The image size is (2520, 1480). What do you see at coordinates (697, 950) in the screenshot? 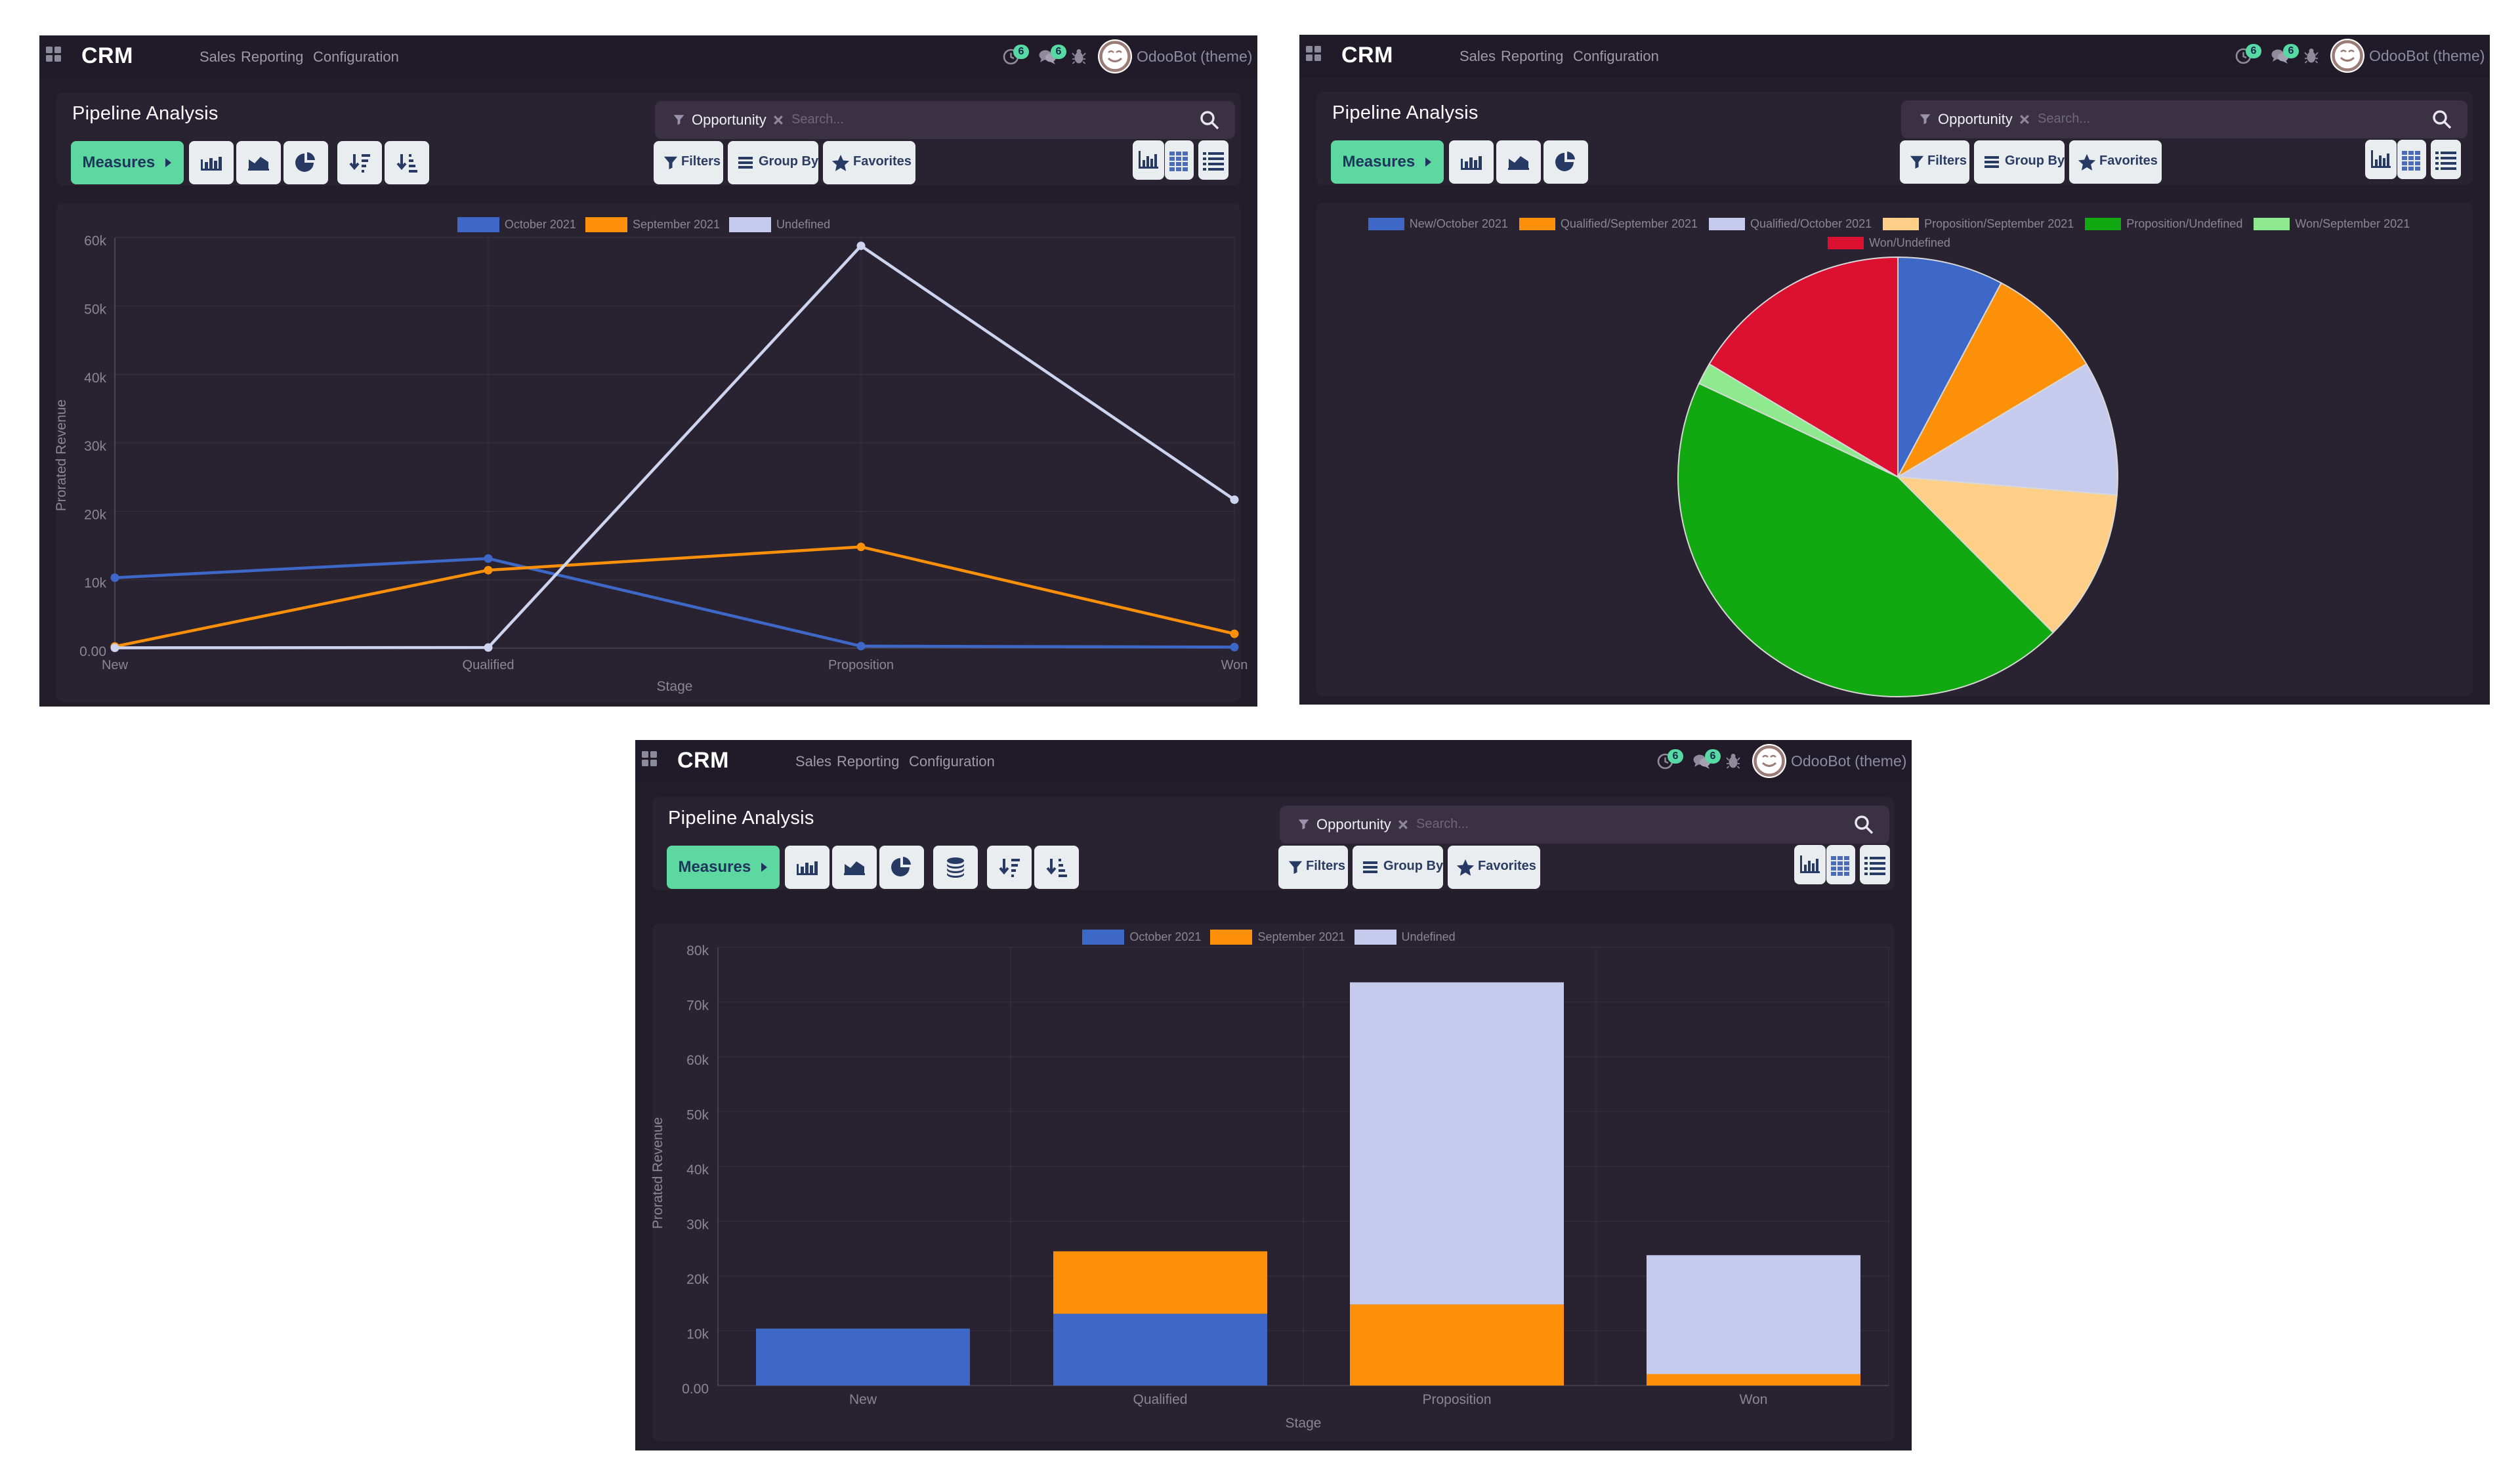
I see `svg-text: 80k` at bounding box center [697, 950].